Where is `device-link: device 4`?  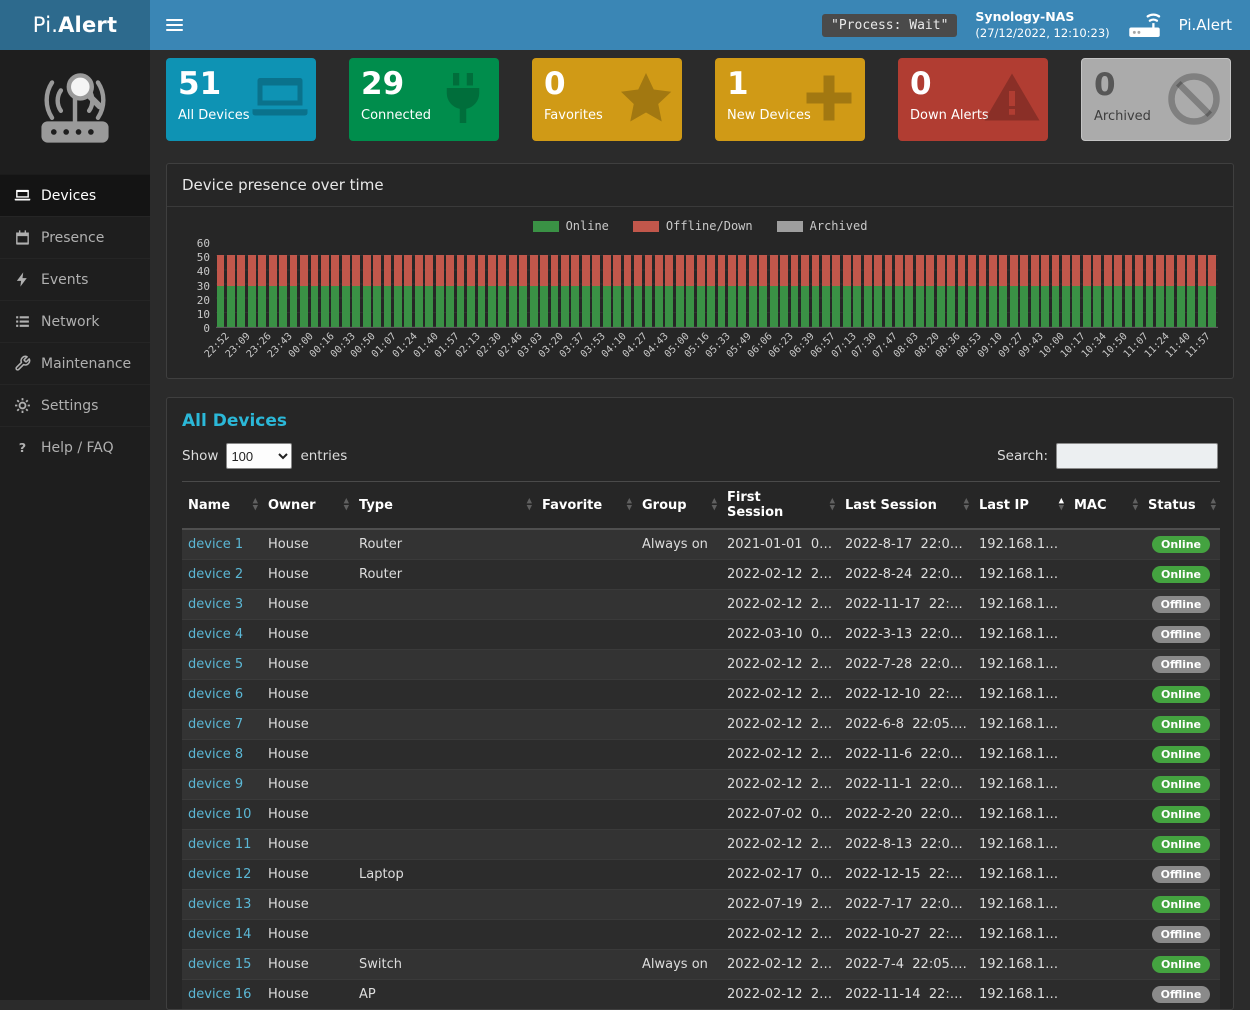
device-link: device 4 is located at coordinates (215, 634).